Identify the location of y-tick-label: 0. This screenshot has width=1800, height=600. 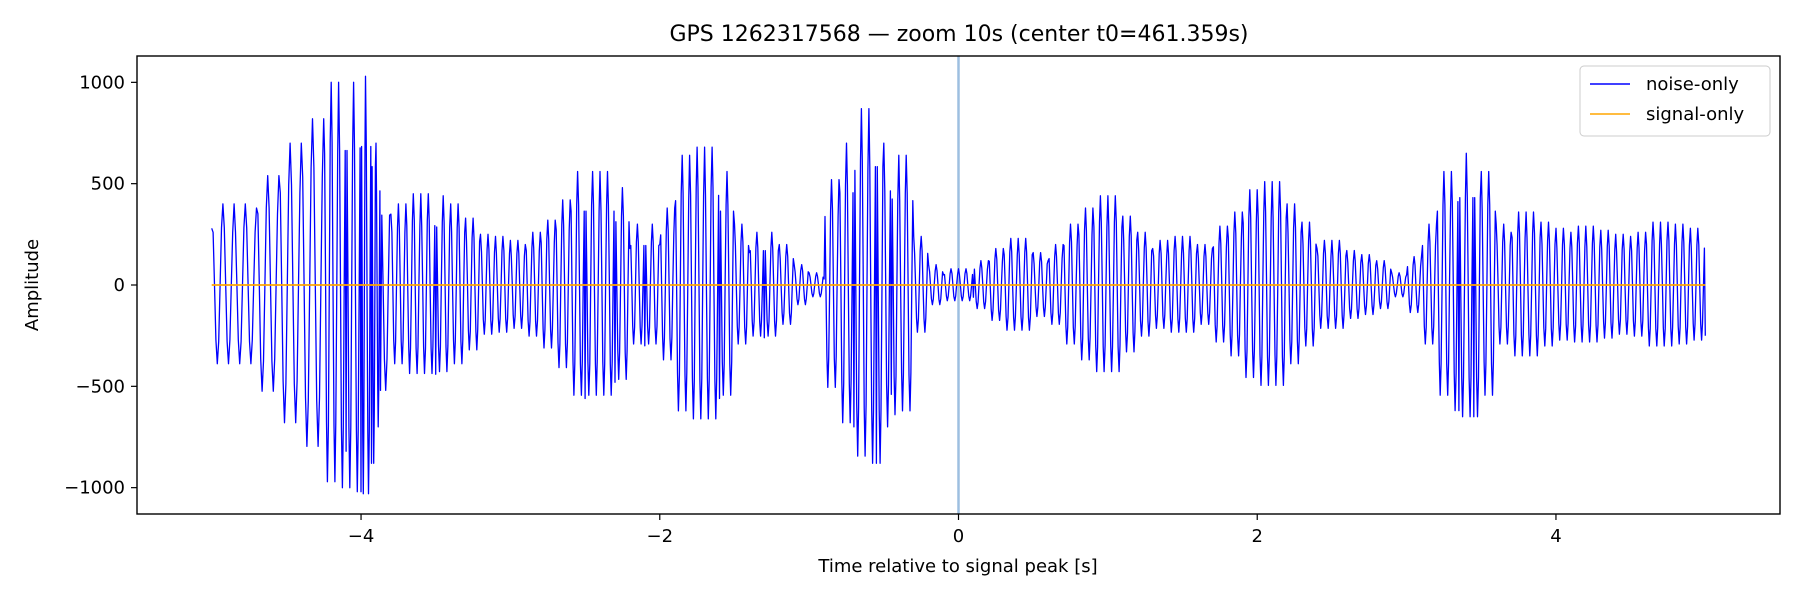
(119, 285).